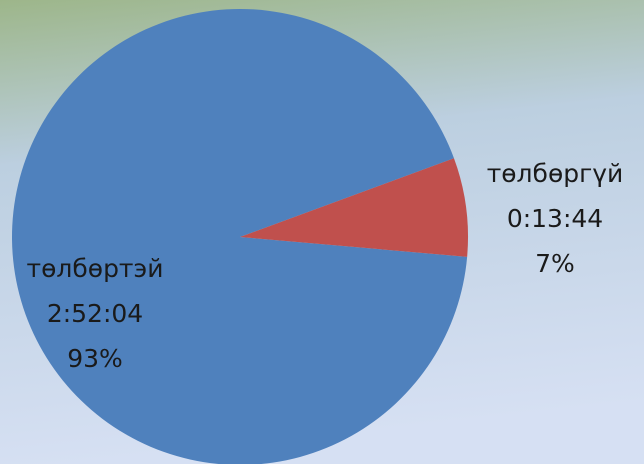 This screenshot has width=644, height=464. Describe the element at coordinates (95, 313) in the screenshot. I see `slice-duration: 2:52:04` at that location.